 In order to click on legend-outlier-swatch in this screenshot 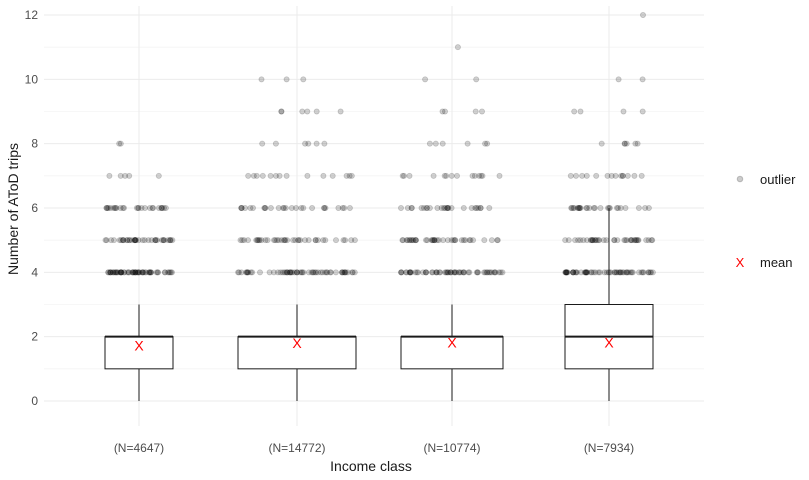, I will do `click(740, 179)`.